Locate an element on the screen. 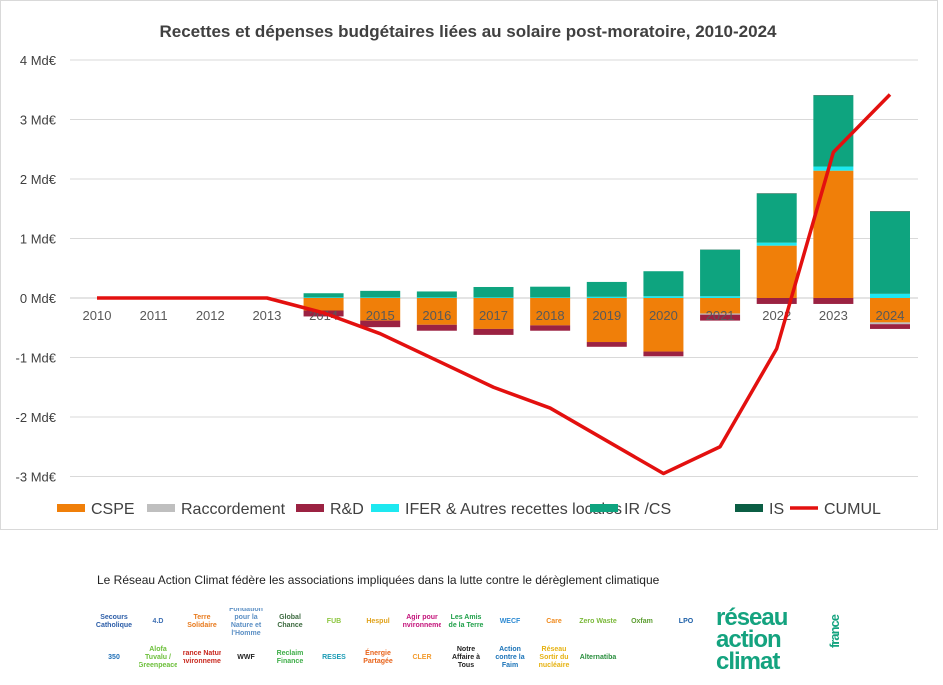 Image resolution: width=943 pixels, height=685 pixels. member-logo: Notre Affaire à Tous is located at coordinates (465, 657).